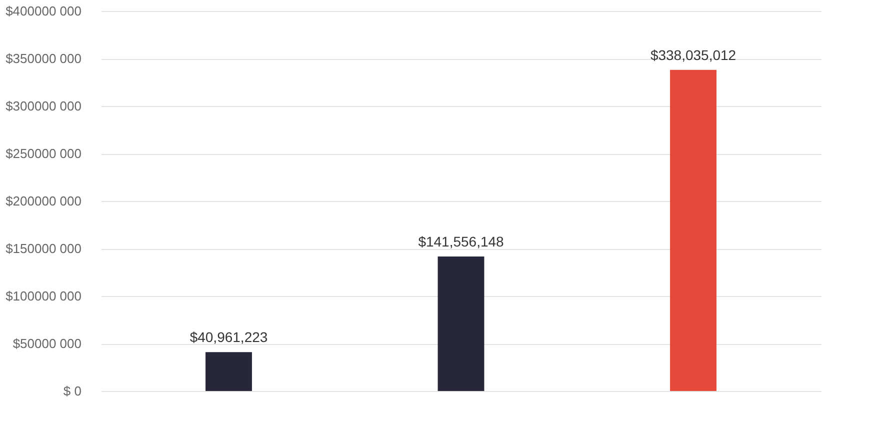 This screenshot has width=869, height=428. I want to click on y-tick-label: $ 0, so click(72, 391).